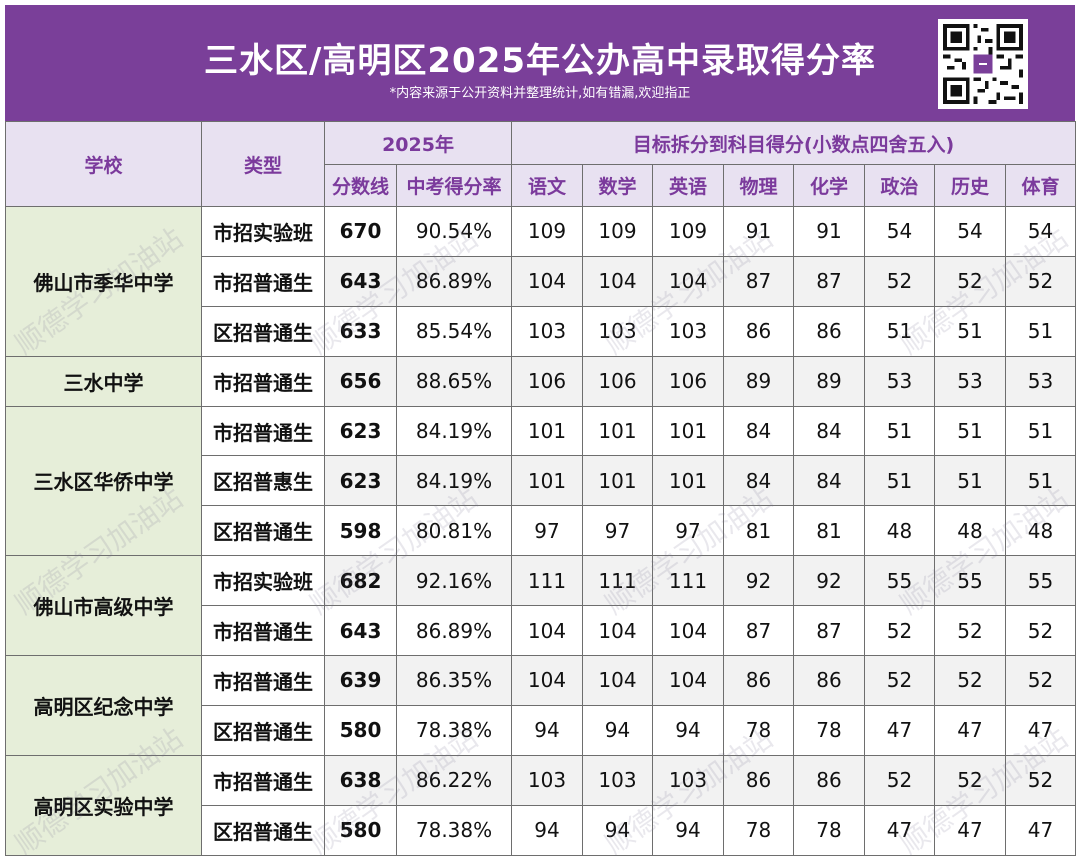  Describe the element at coordinates (970, 581) in the screenshot. I see `subject-score: 55` at that location.